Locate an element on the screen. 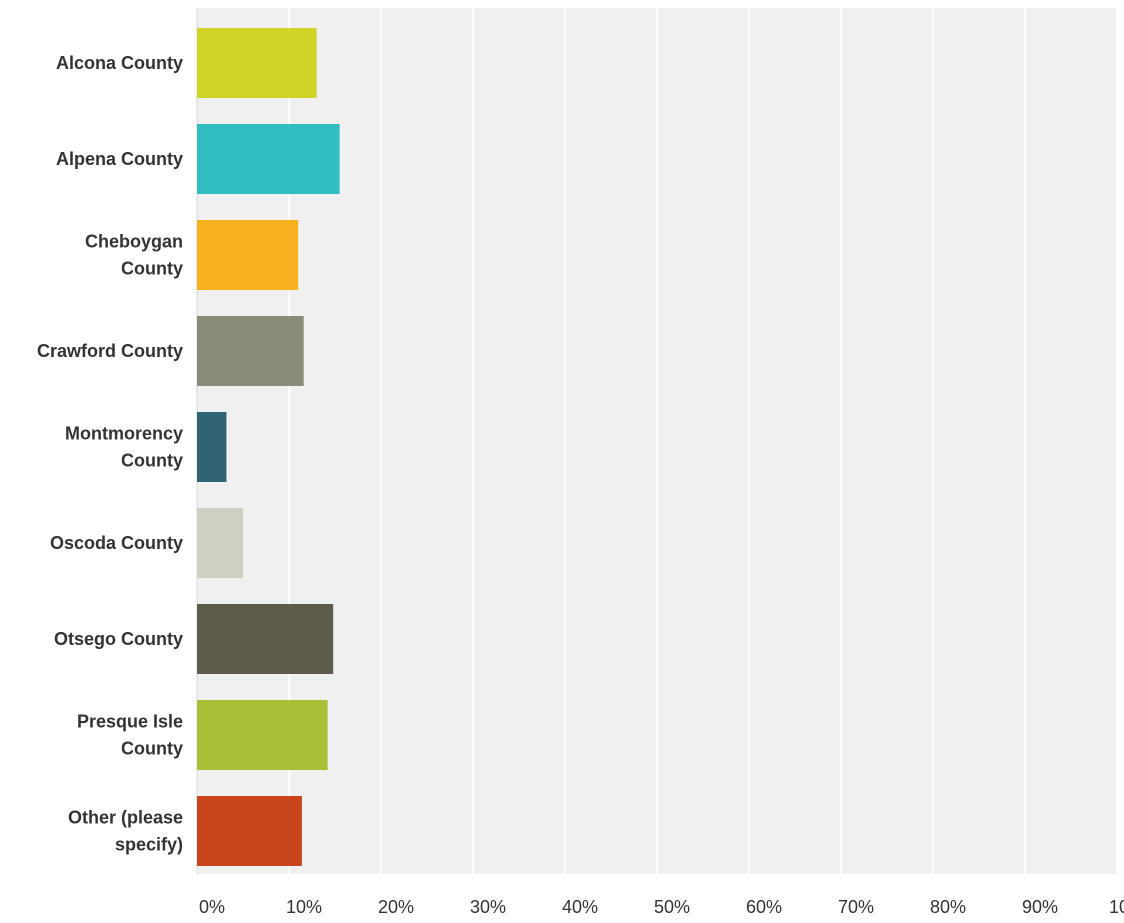 The image size is (1124, 923). x-tick-label: 70% is located at coordinates (856, 907).